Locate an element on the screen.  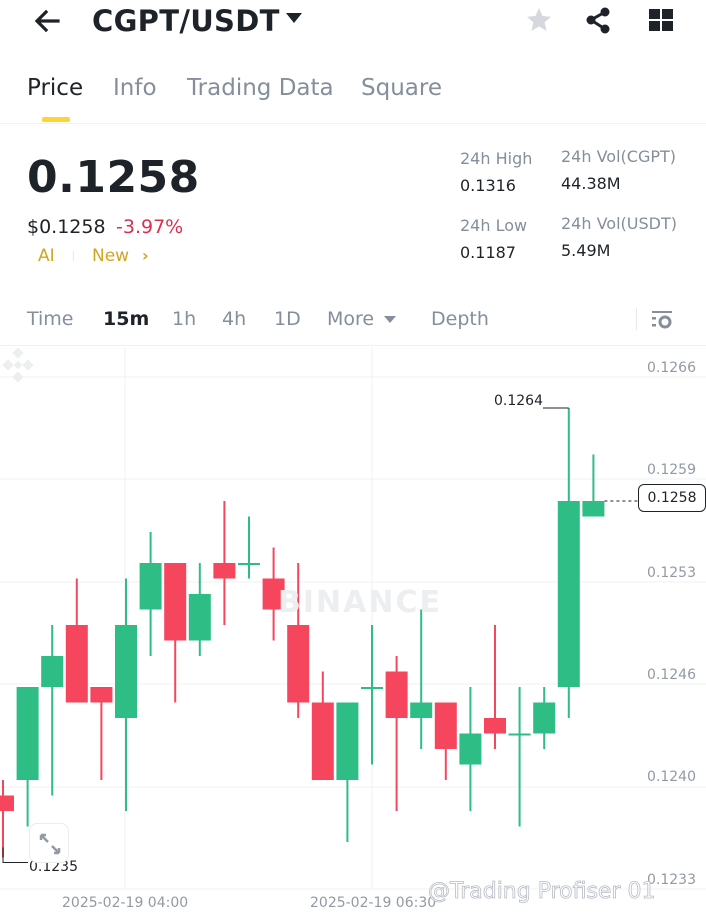
y-tick: 0.1240 is located at coordinates (671, 777).